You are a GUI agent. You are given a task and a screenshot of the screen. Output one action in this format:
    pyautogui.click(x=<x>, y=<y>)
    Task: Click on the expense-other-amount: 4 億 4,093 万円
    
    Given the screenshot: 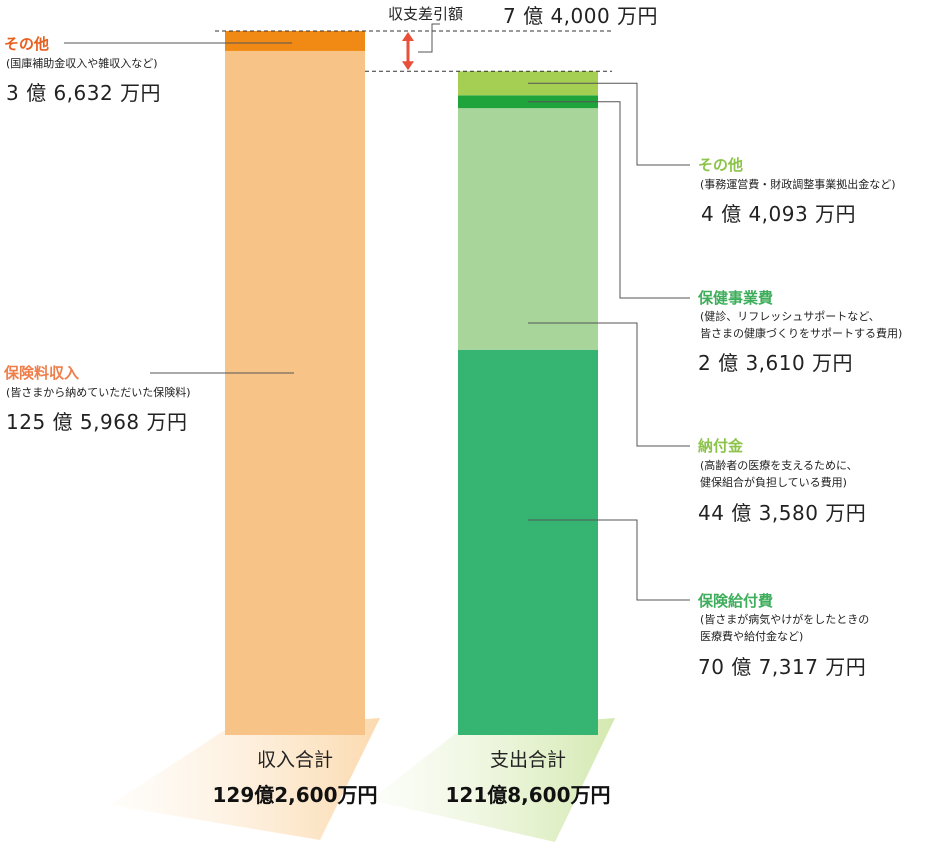 What is the action you would take?
    pyautogui.click(x=779, y=214)
    